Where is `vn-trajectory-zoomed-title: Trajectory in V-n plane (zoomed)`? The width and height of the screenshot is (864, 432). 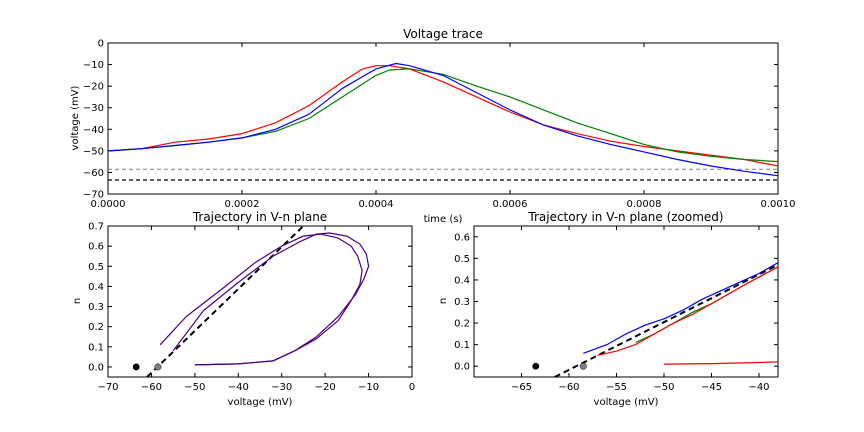
vn-trajectory-zoomed-title: Trajectory in V-n plane (zoomed) is located at coordinates (625, 217).